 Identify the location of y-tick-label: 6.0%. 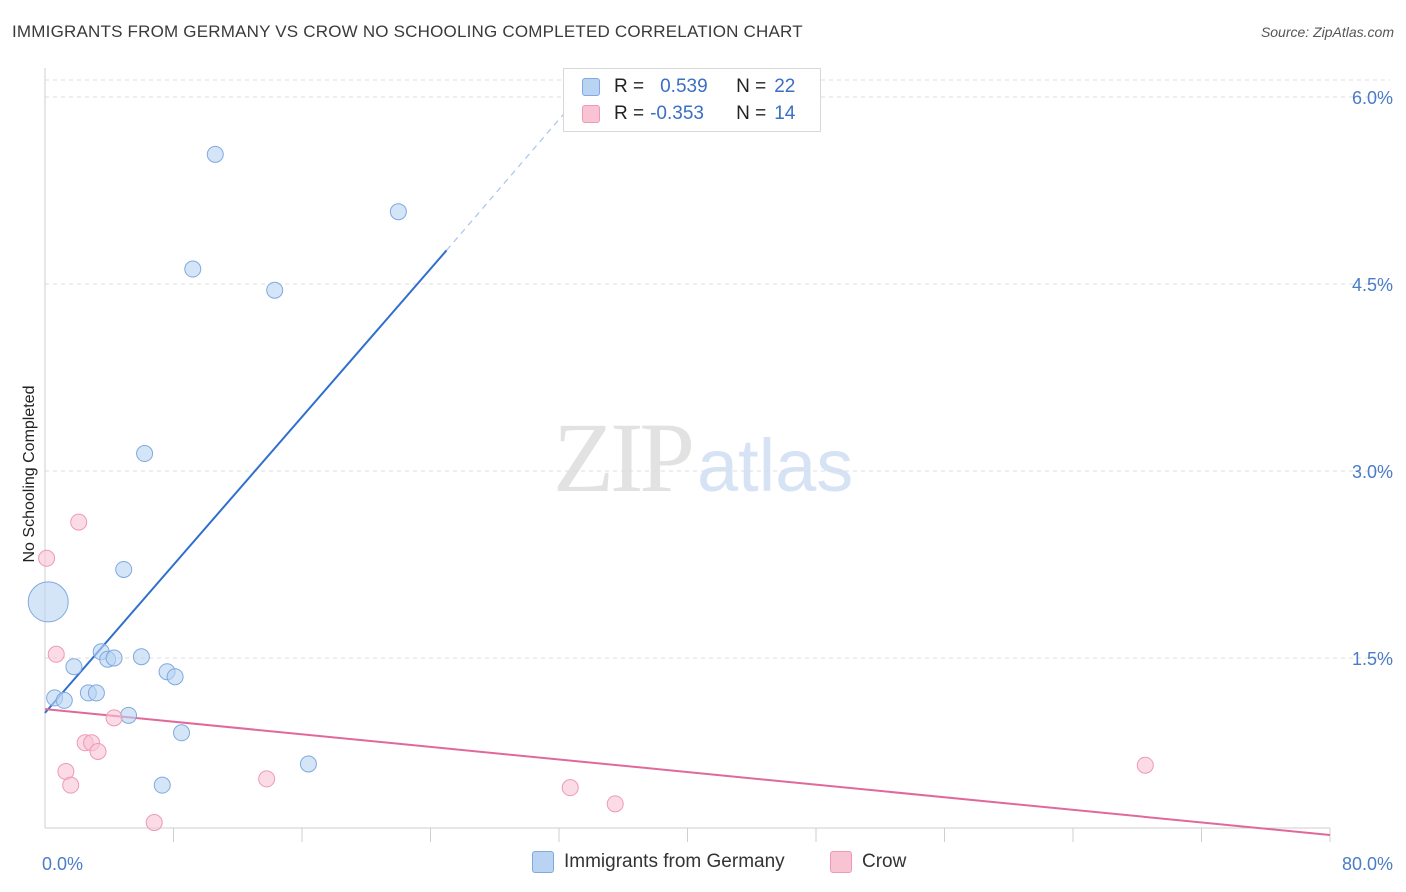
(1372, 98).